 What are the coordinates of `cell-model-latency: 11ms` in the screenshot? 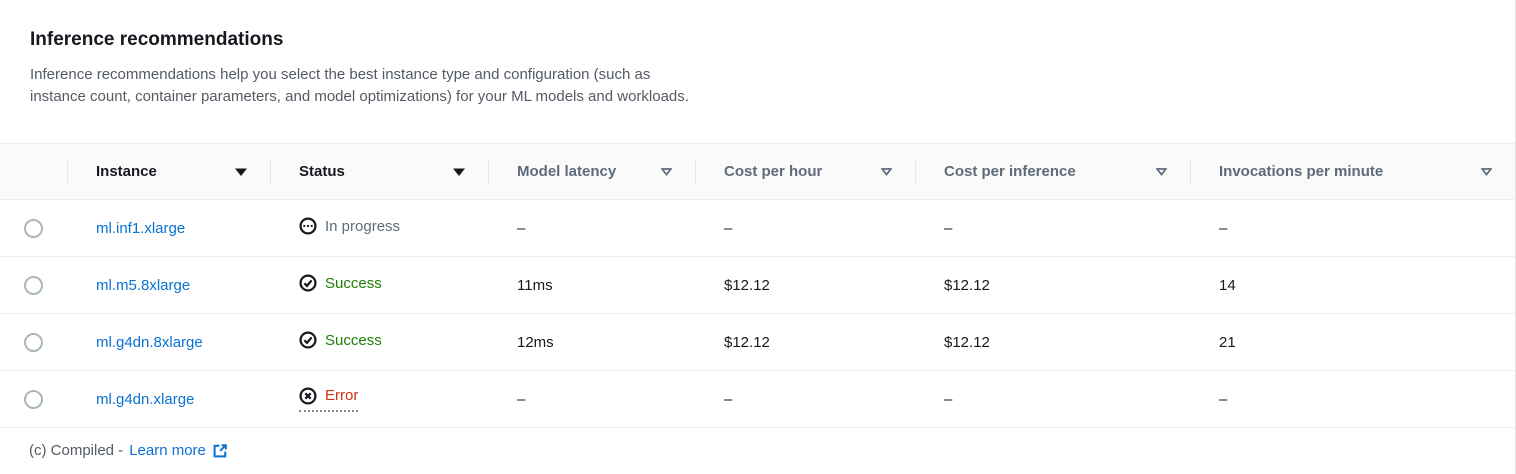 It's located at (535, 285).